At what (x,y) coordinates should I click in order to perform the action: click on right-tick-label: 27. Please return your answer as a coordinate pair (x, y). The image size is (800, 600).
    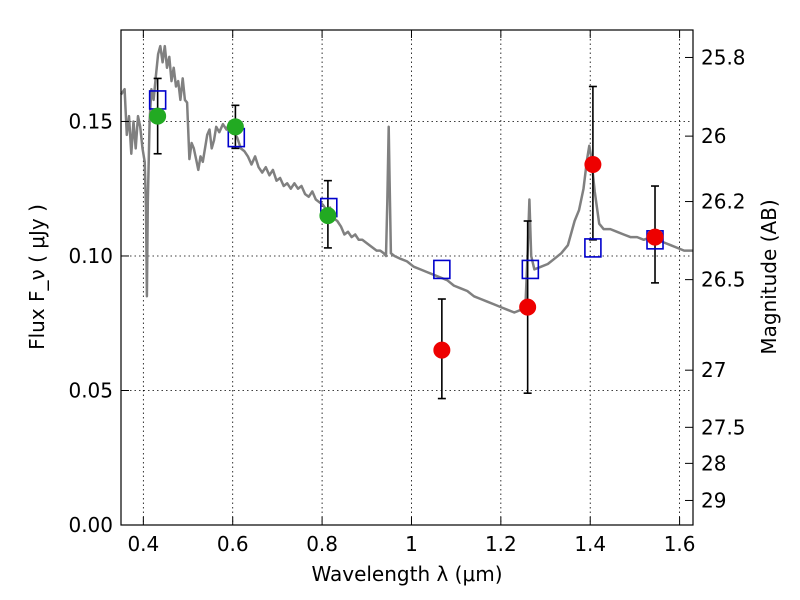
    Looking at the image, I should click on (713, 370).